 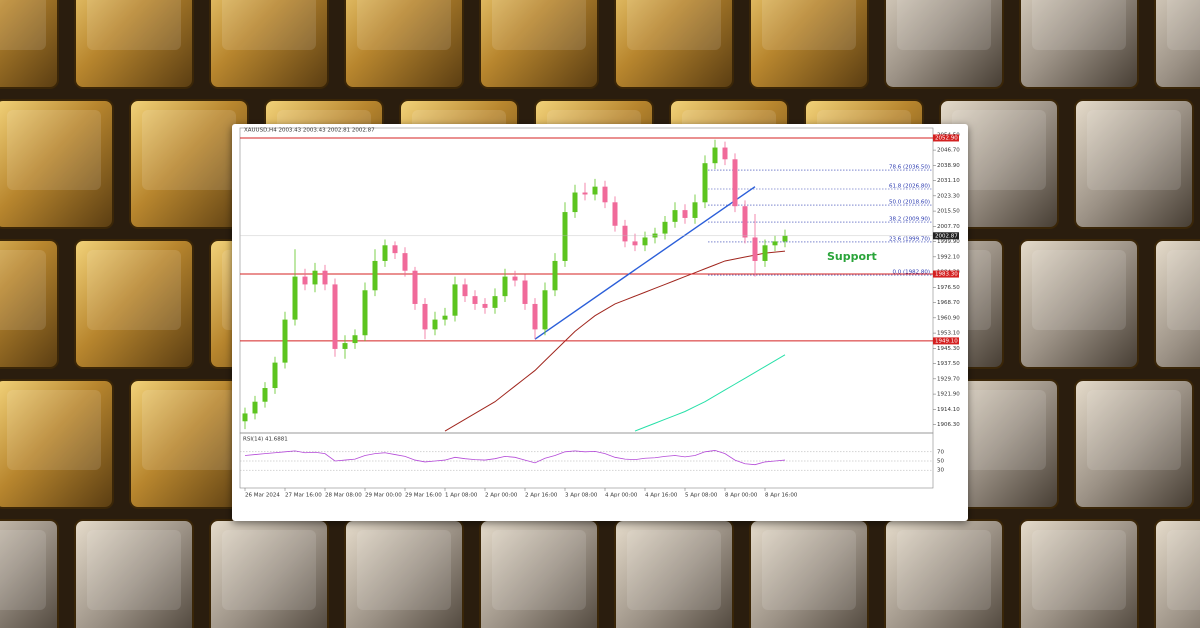 What do you see at coordinates (940, 471) in the screenshot?
I see `rsi-tick-label: 30` at bounding box center [940, 471].